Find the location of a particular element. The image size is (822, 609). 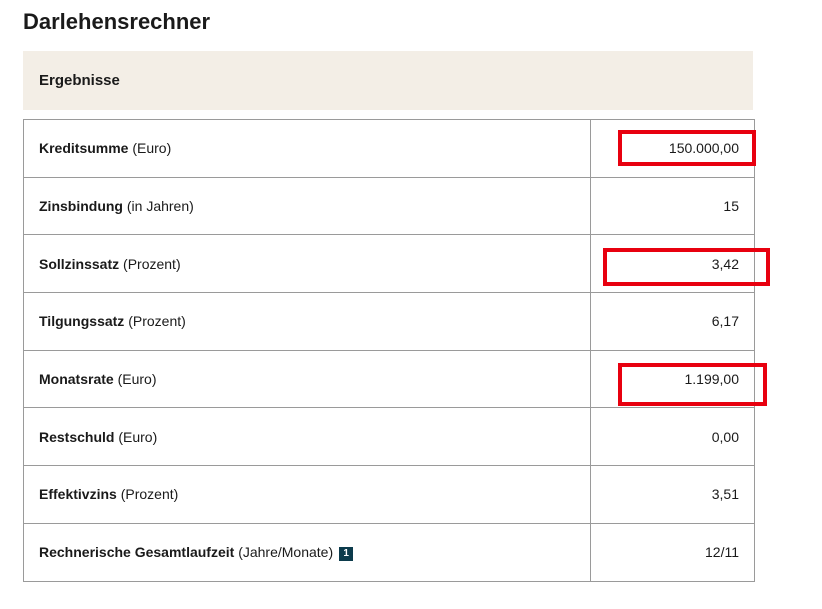

table-row: Zinsbindung (in Jahren) 15 is located at coordinates (389, 206).